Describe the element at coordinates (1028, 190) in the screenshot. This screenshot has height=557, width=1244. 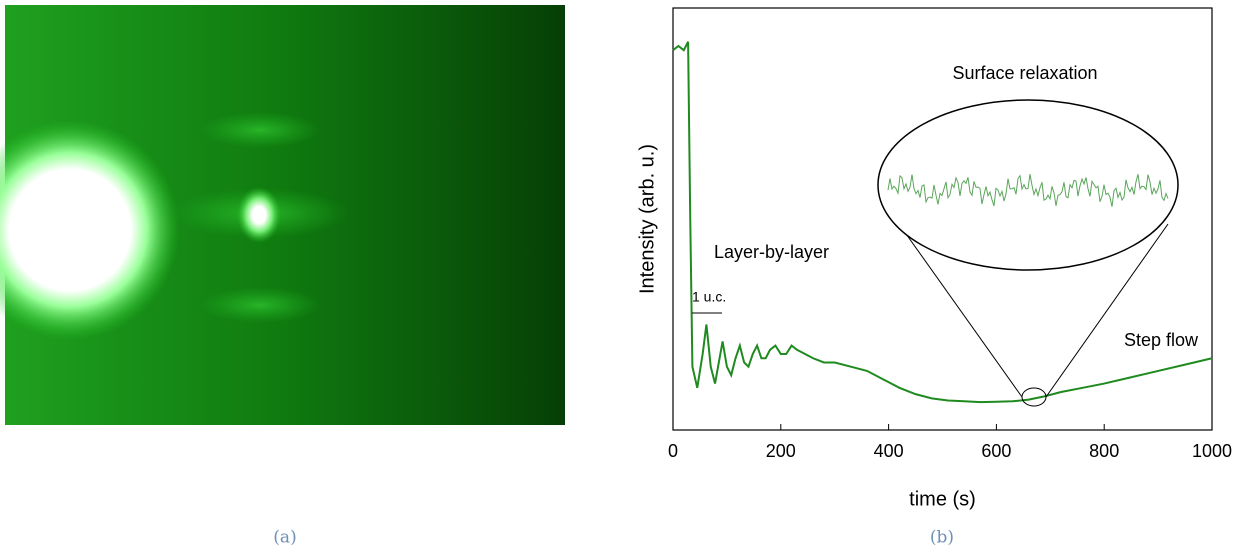
I see `inset-trace` at that location.